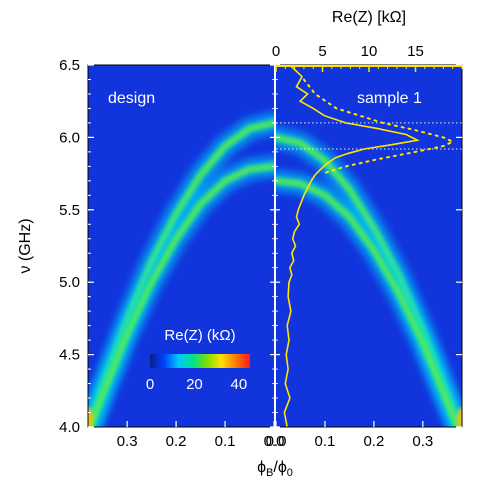  I want to click on x-axis-title-phi: ϕ, so click(261, 467).